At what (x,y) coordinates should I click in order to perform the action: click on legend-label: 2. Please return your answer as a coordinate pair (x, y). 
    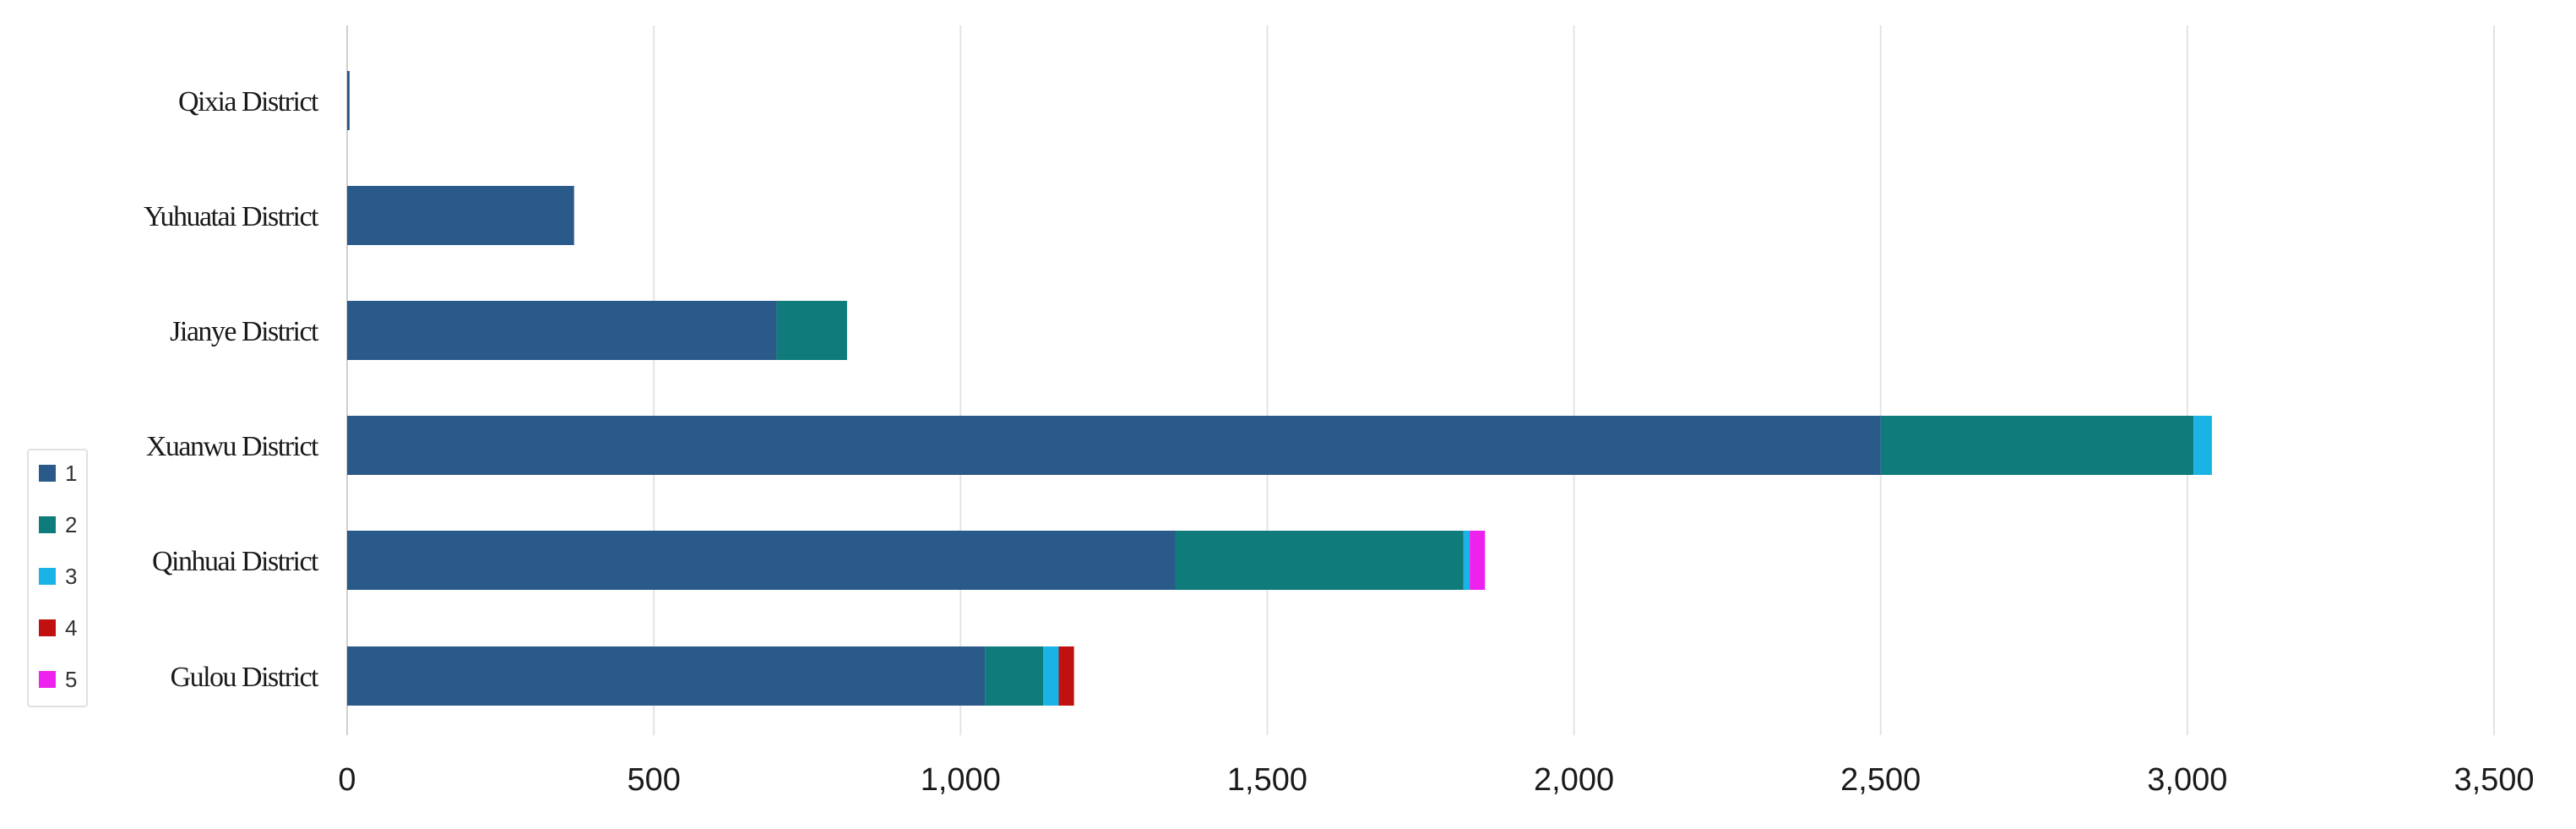
    Looking at the image, I should click on (71, 524).